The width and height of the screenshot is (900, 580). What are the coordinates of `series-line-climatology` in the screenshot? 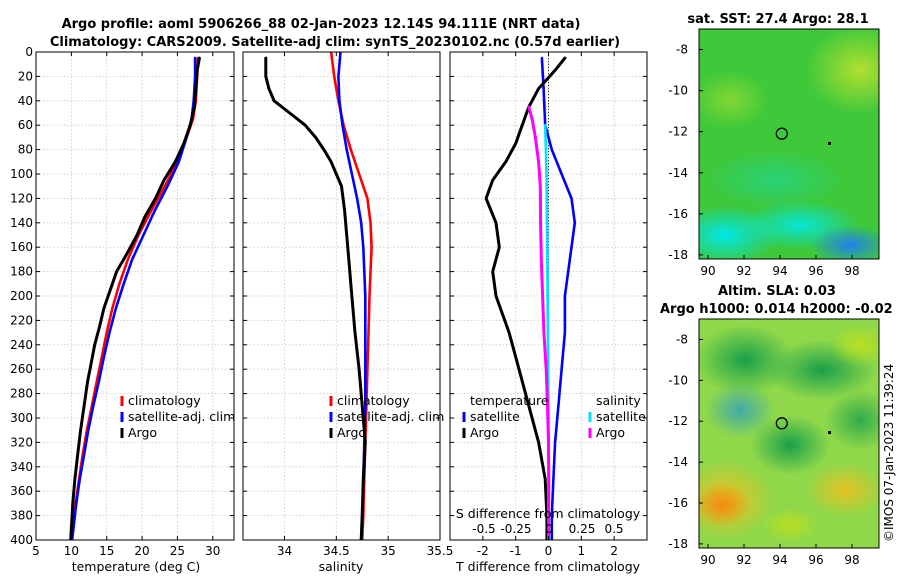 It's located at (135, 298).